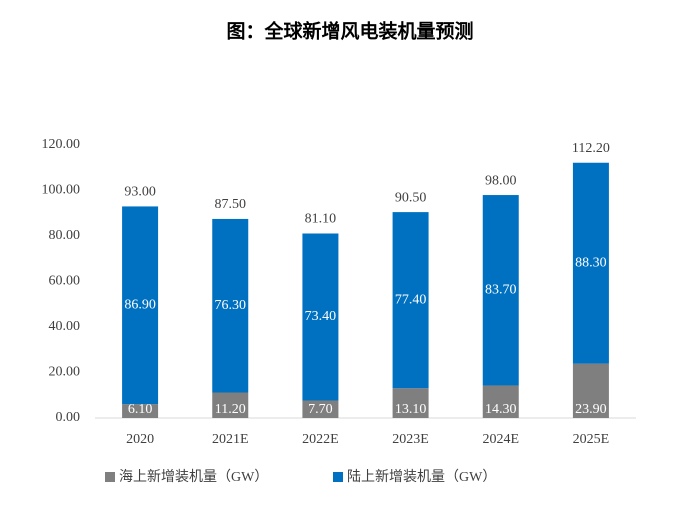 Image resolution: width=700 pixels, height=520 pixels. I want to click on data-label: 7.70, so click(320, 409).